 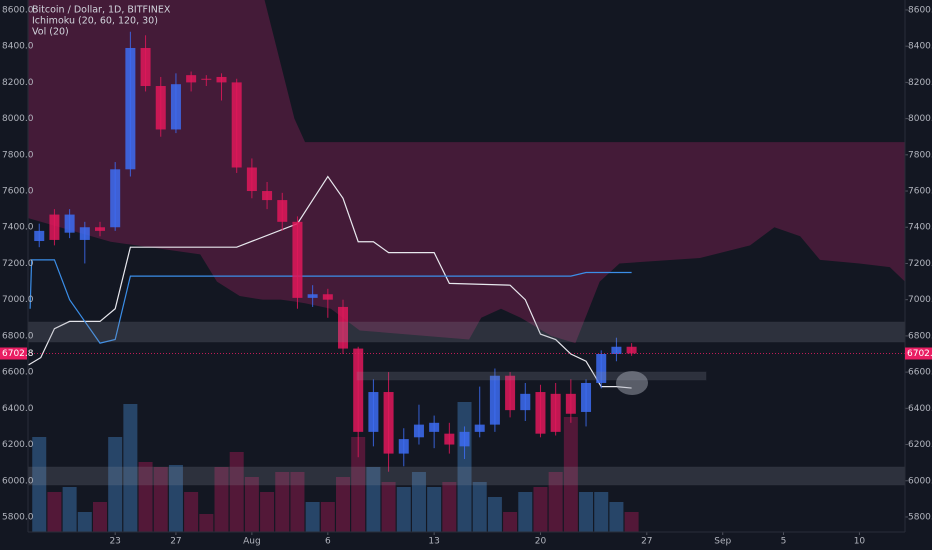 I want to click on x-tick-label: 6, so click(x=328, y=542).